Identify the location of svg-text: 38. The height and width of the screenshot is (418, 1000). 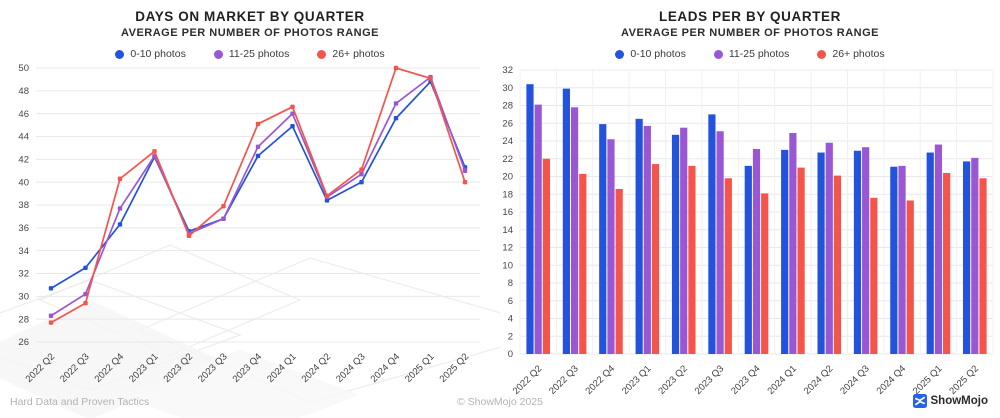
(23, 205).